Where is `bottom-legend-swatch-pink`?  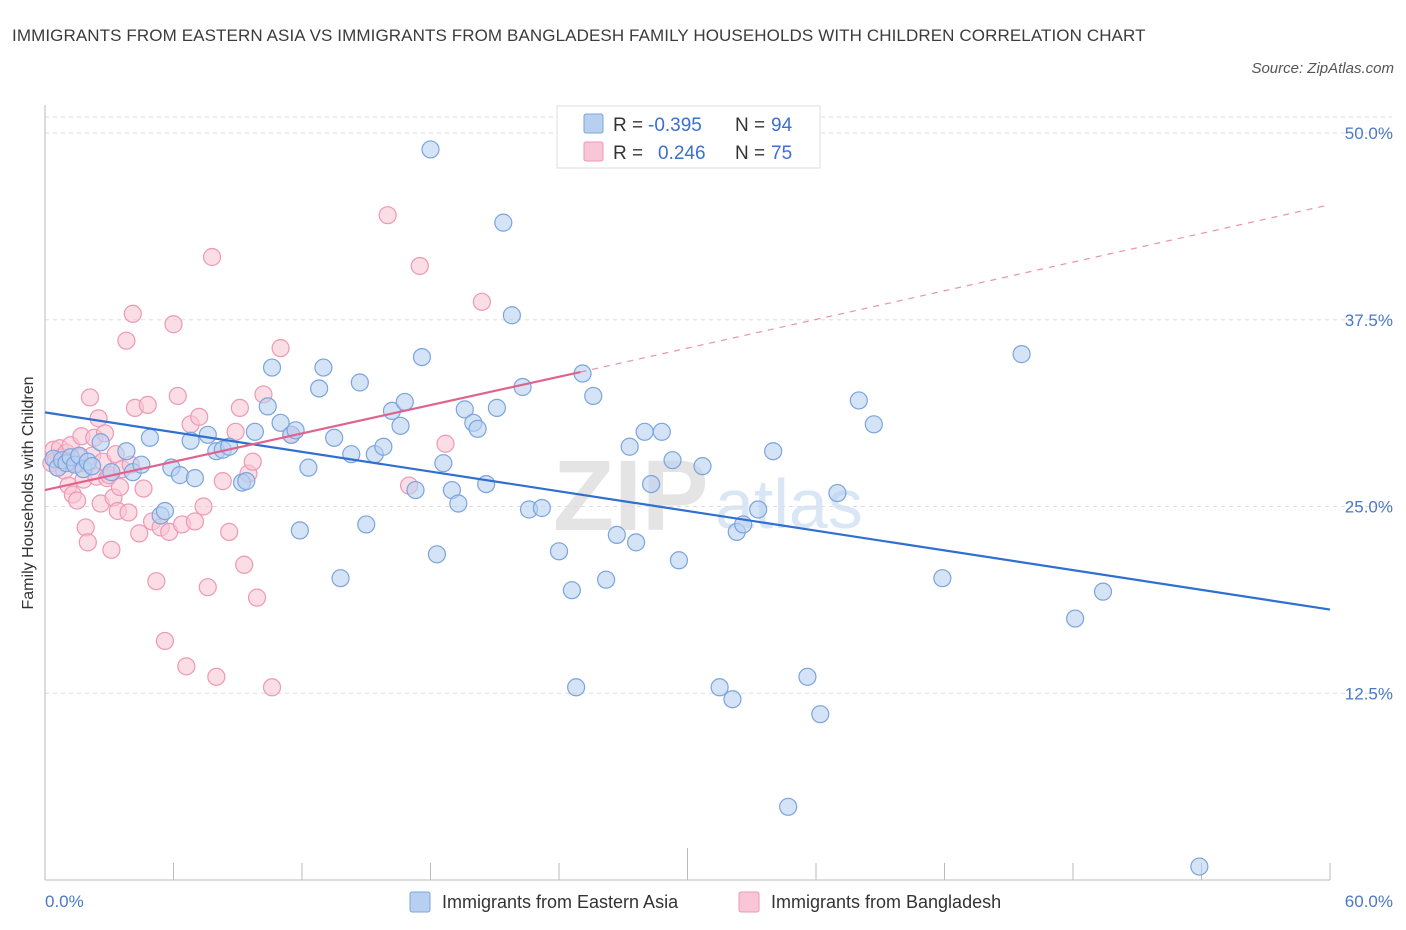 bottom-legend-swatch-pink is located at coordinates (749, 902).